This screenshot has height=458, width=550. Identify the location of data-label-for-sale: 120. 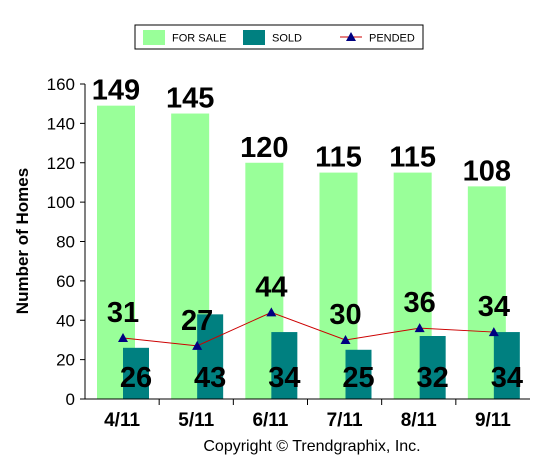
(264, 148).